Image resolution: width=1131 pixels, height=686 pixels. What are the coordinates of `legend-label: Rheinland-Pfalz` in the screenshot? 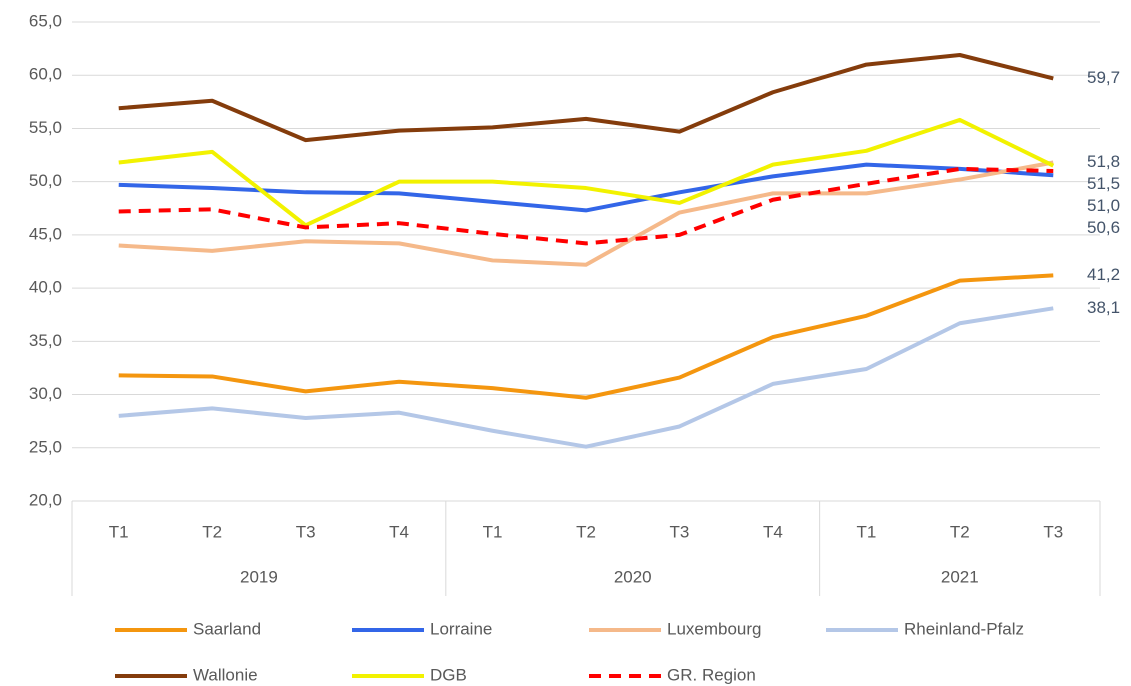 It's located at (964, 628).